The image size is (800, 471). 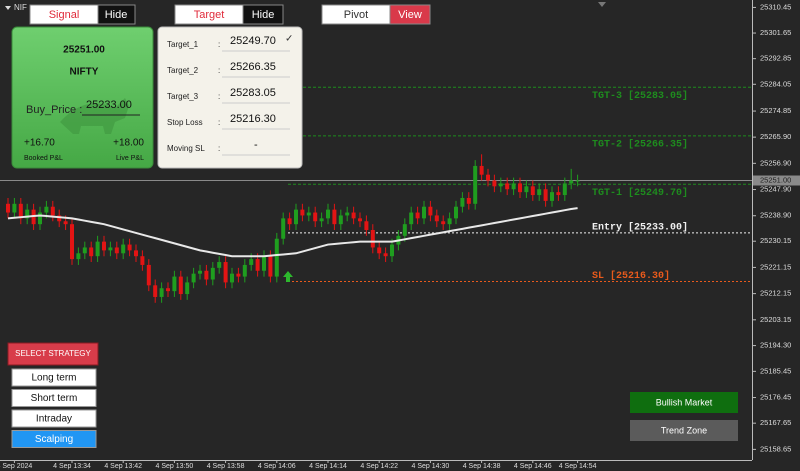 What do you see at coordinates (640, 96) in the screenshot?
I see `level-label: TGT-3 [25283.05]` at bounding box center [640, 96].